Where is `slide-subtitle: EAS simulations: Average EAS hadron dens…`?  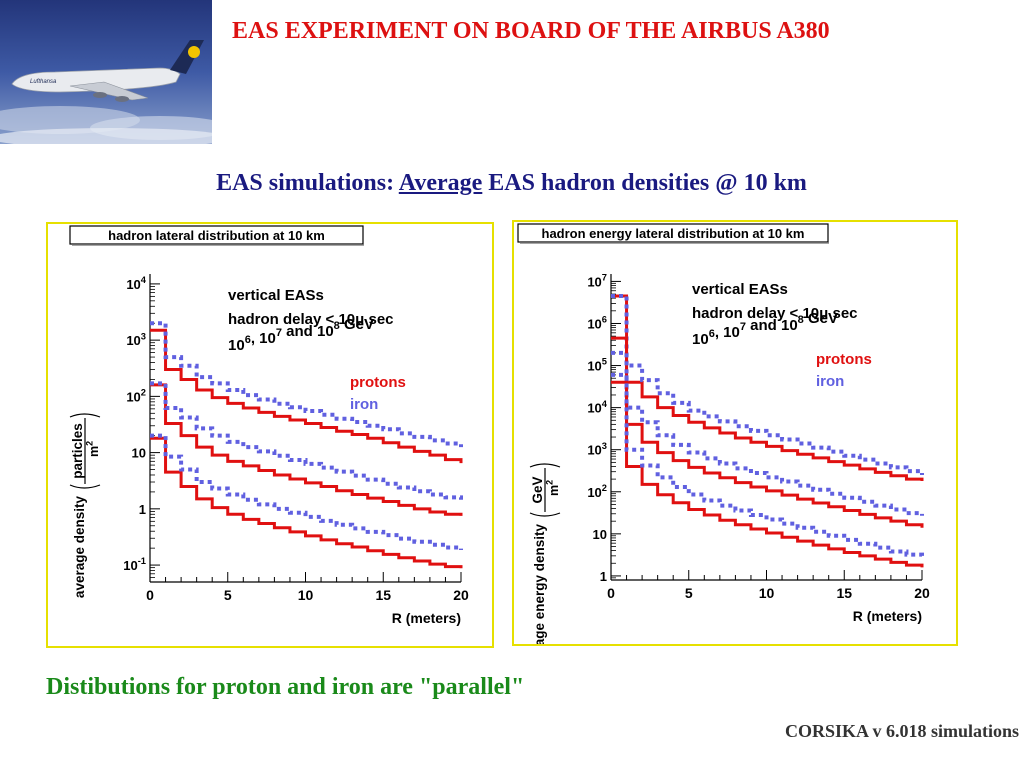 slide-subtitle: EAS simulations: Average EAS hadron dens… is located at coordinates (511, 183).